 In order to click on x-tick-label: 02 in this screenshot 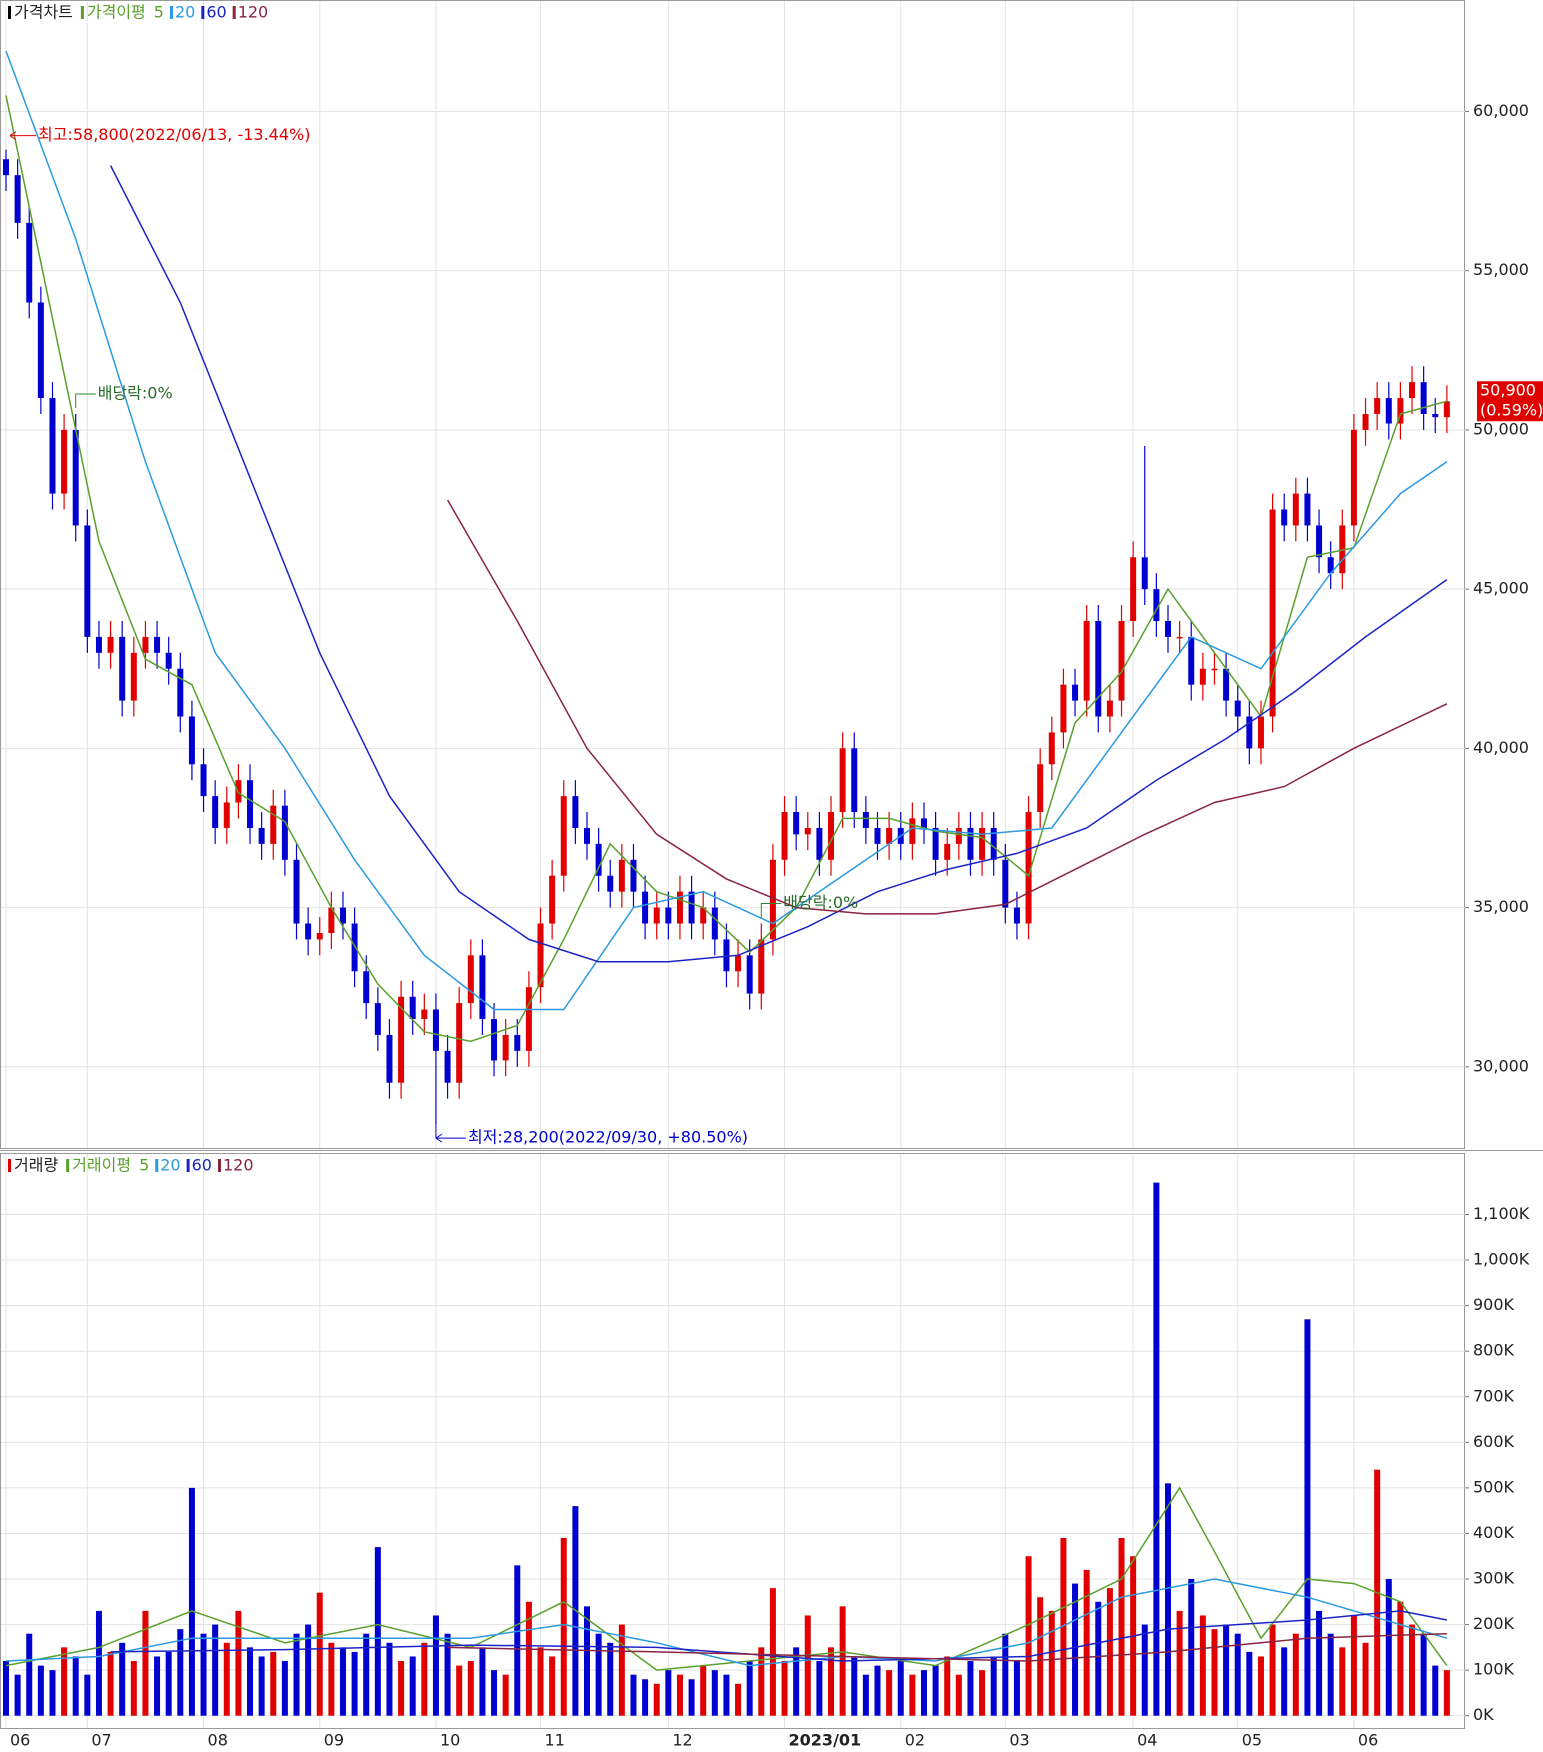, I will do `click(915, 1740)`.